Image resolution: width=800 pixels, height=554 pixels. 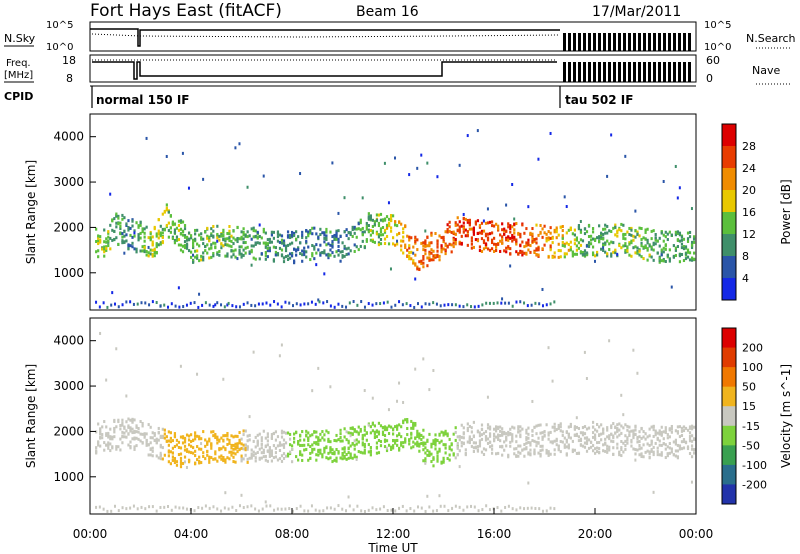 What do you see at coordinates (400, 36) in the screenshot?
I see `noise-panel: N.Sky 10^5 10^0 10^5 10^0 N.Search` at bounding box center [400, 36].